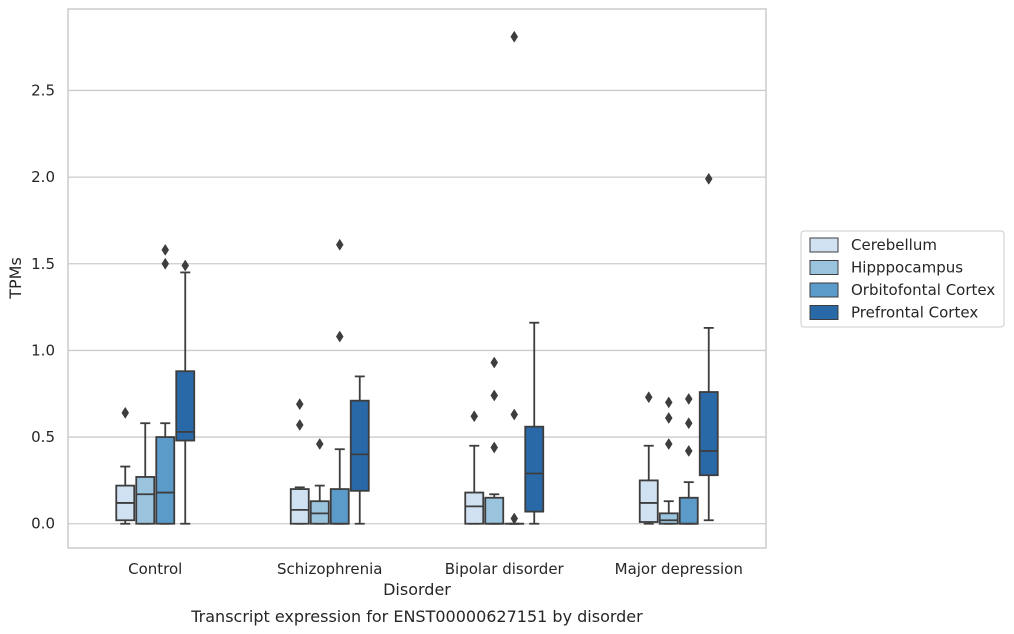 The image size is (1014, 634). What do you see at coordinates (155, 569) in the screenshot?
I see `x-tick-label: Control` at bounding box center [155, 569].